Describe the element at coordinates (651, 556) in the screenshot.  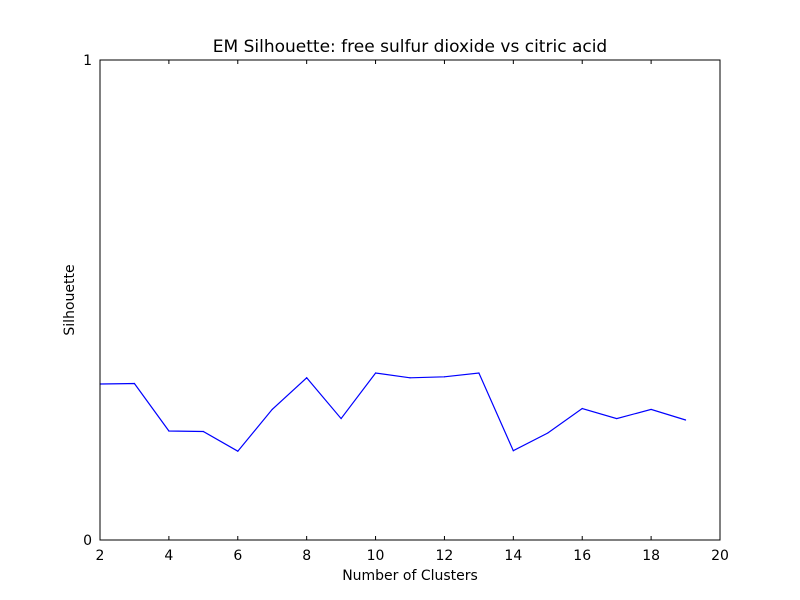
I see `x-tick-label: 18` at that location.